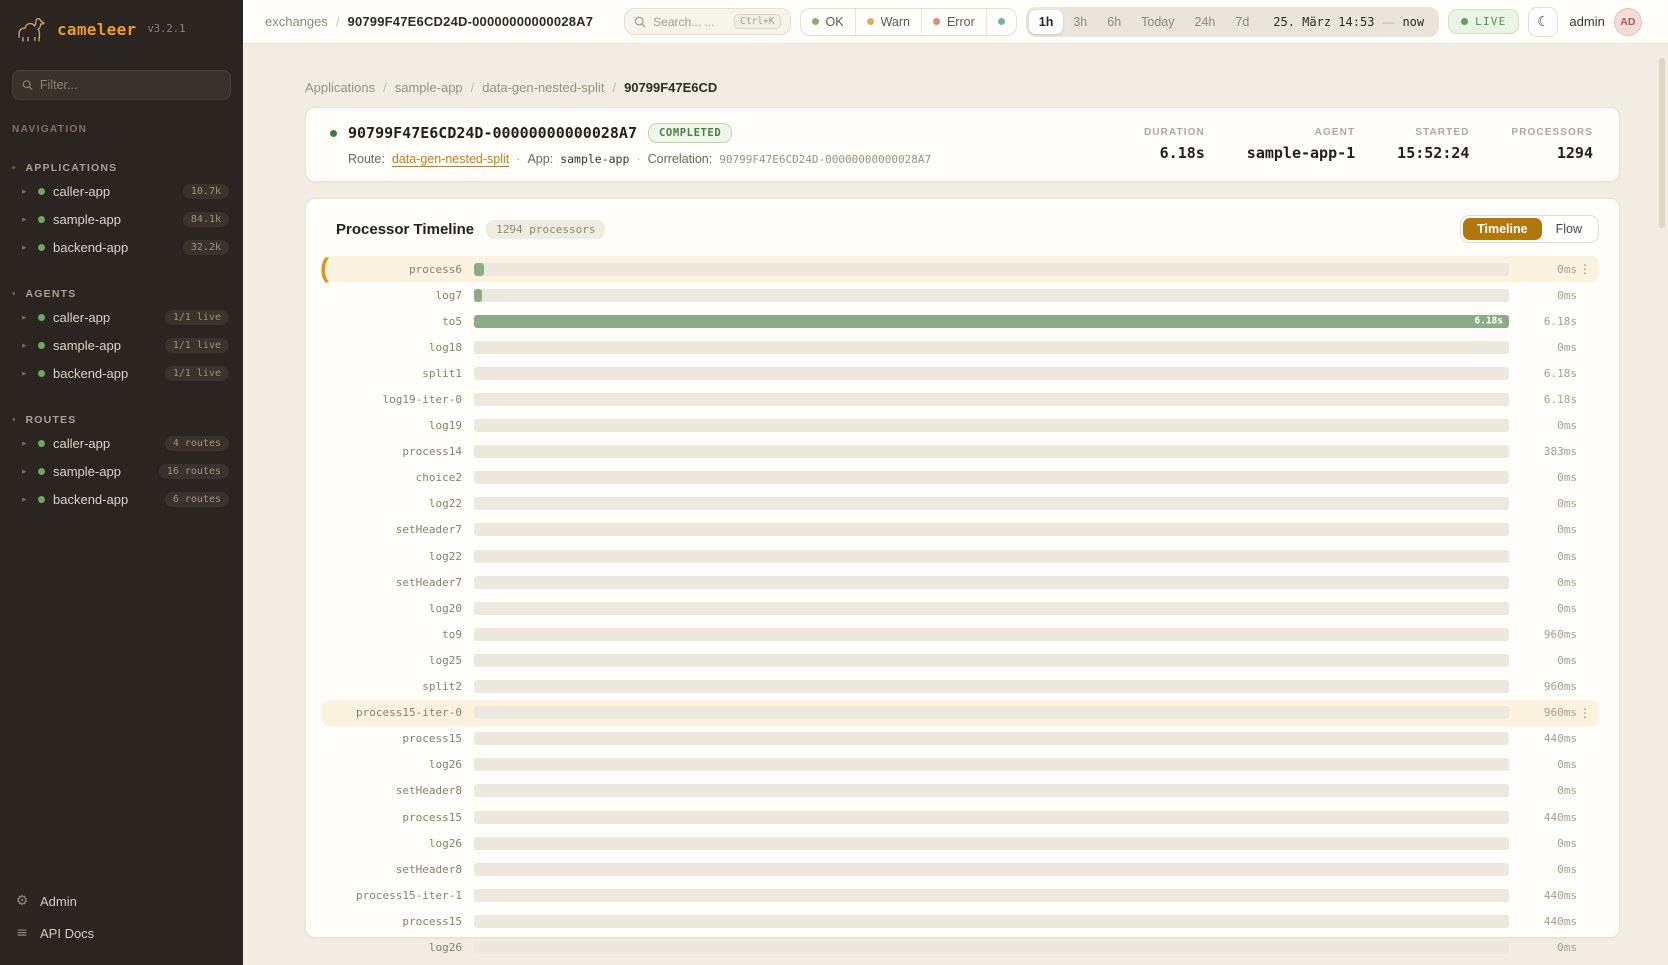 Image resolution: width=1668 pixels, height=965 pixels. What do you see at coordinates (445, 426) in the screenshot?
I see `processor-name: log19` at bounding box center [445, 426].